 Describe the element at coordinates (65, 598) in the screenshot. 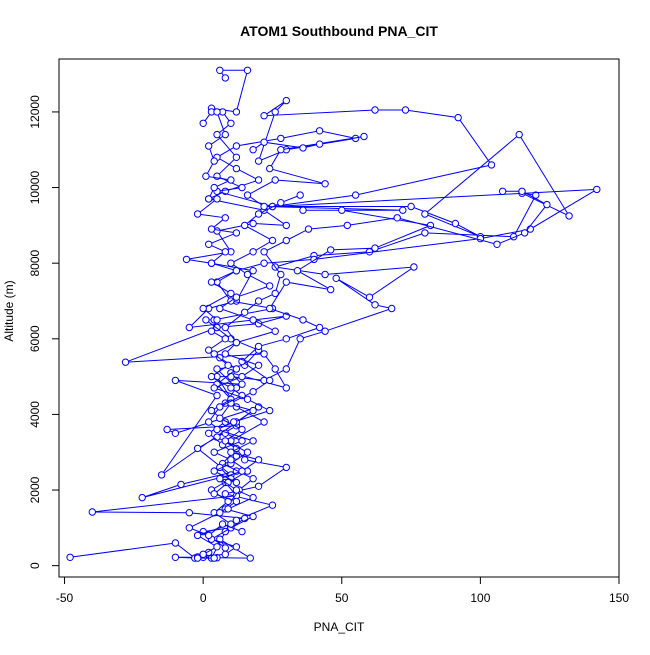

I see `x-tick-label: -50` at that location.